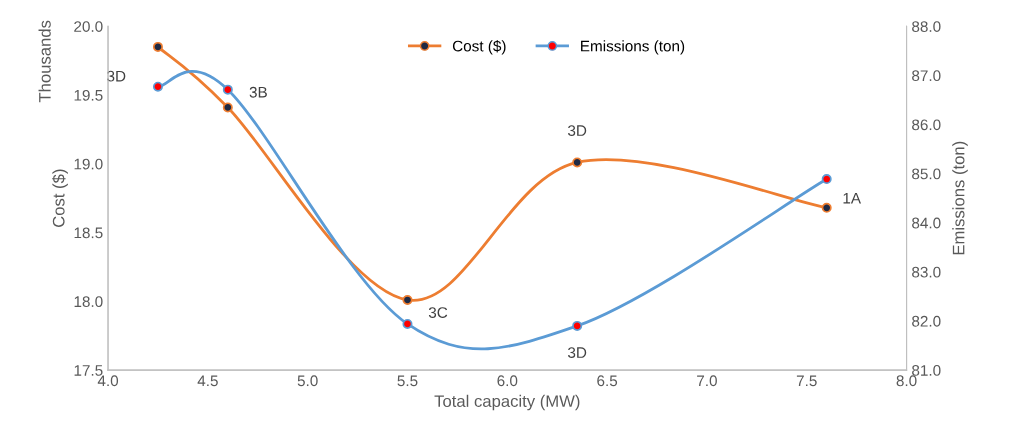 The width and height of the screenshot is (1029, 438). What do you see at coordinates (926, 223) in the screenshot?
I see `y2-tick-label: 84.0` at bounding box center [926, 223].